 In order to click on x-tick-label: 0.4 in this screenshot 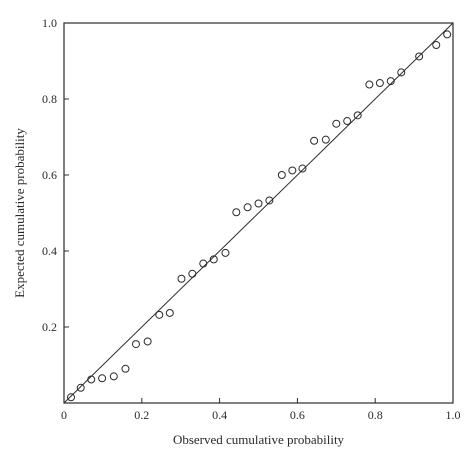, I will do `click(219, 415)`.